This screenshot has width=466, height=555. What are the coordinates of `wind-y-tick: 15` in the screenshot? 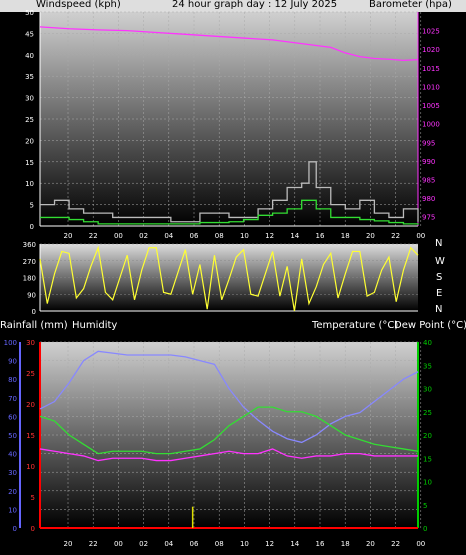 It's located at (29, 163).